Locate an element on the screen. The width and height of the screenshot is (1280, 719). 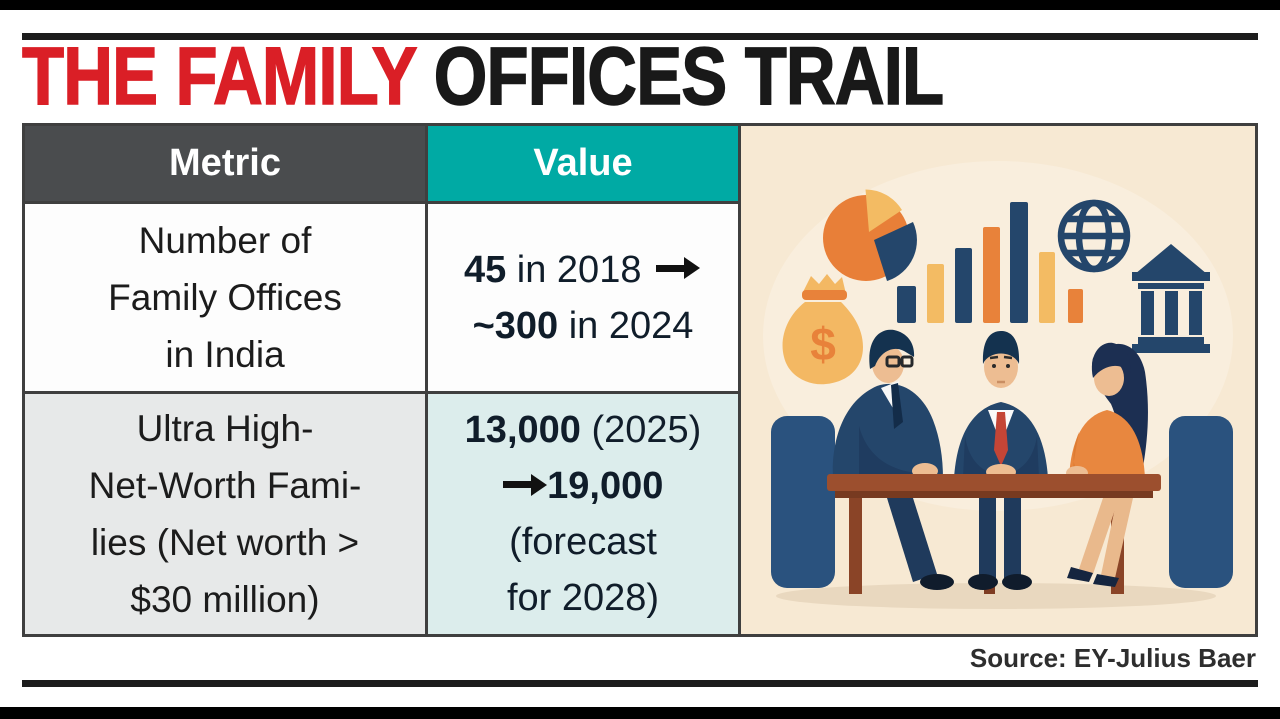
page-title: THE FAMILY OFFICES TRAIL is located at coordinates (483, 76).